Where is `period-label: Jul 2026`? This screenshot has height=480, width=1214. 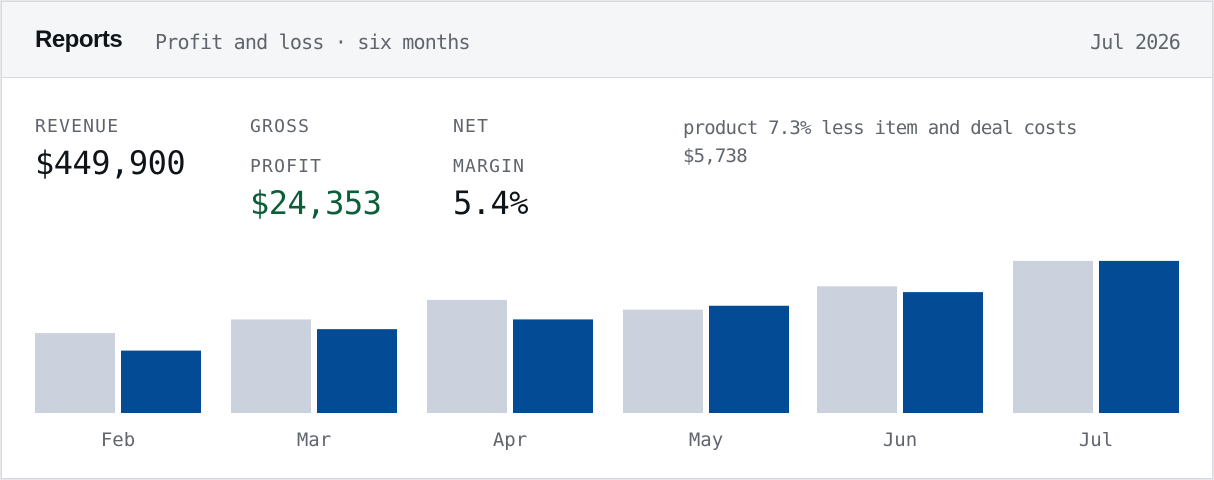 period-label: Jul 2026 is located at coordinates (1135, 42).